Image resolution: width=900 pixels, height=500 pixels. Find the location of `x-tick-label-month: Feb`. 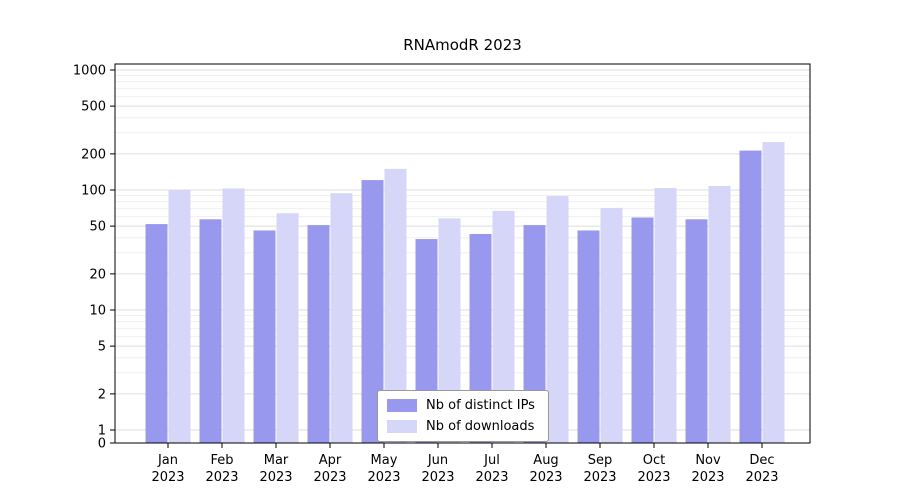

x-tick-label-month: Feb is located at coordinates (221, 460).